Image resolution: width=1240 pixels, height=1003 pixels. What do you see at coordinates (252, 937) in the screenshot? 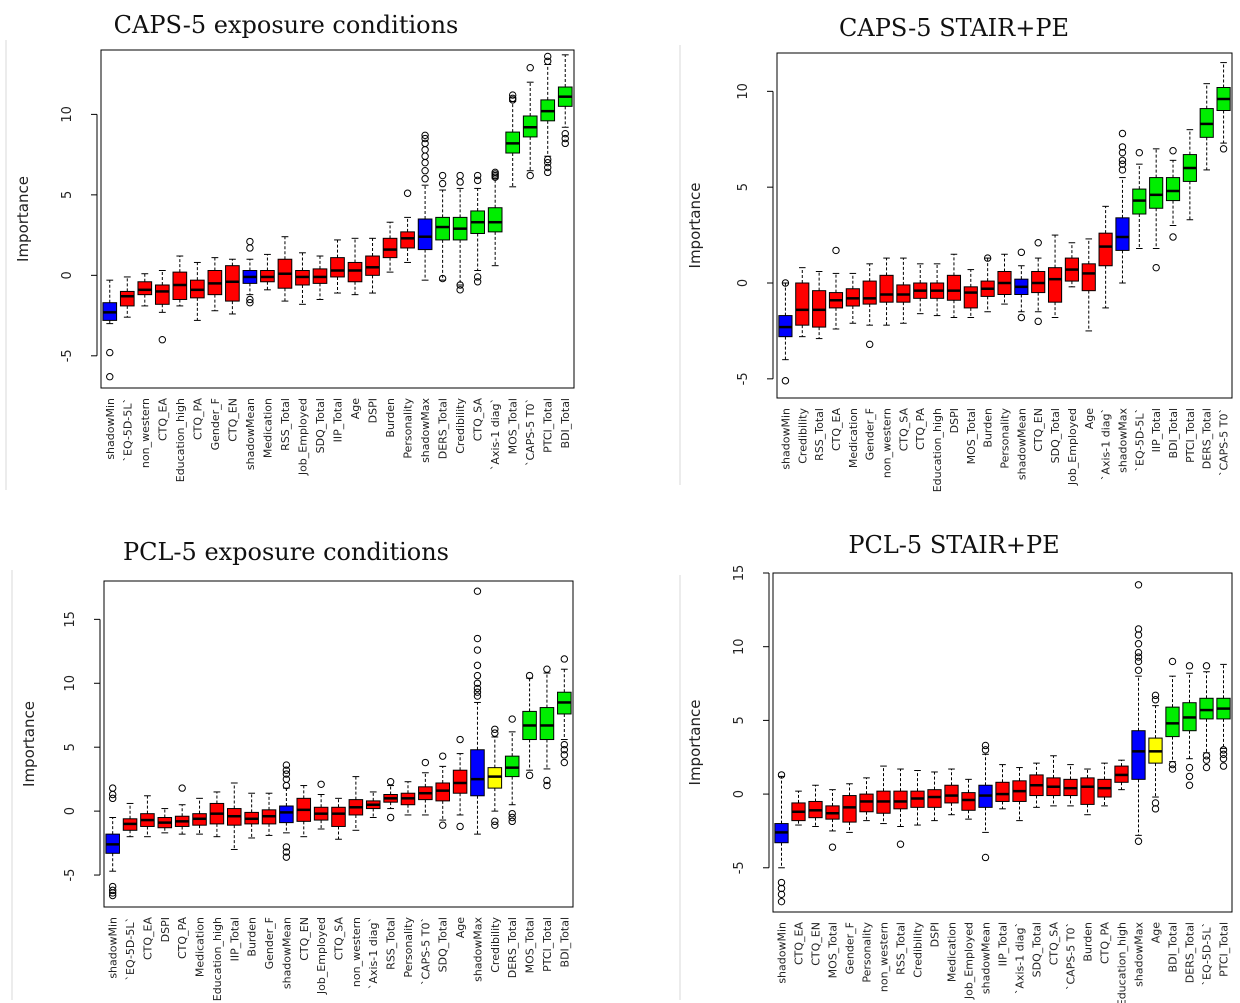
I see `x-category-label: Burden` at bounding box center [252, 937].